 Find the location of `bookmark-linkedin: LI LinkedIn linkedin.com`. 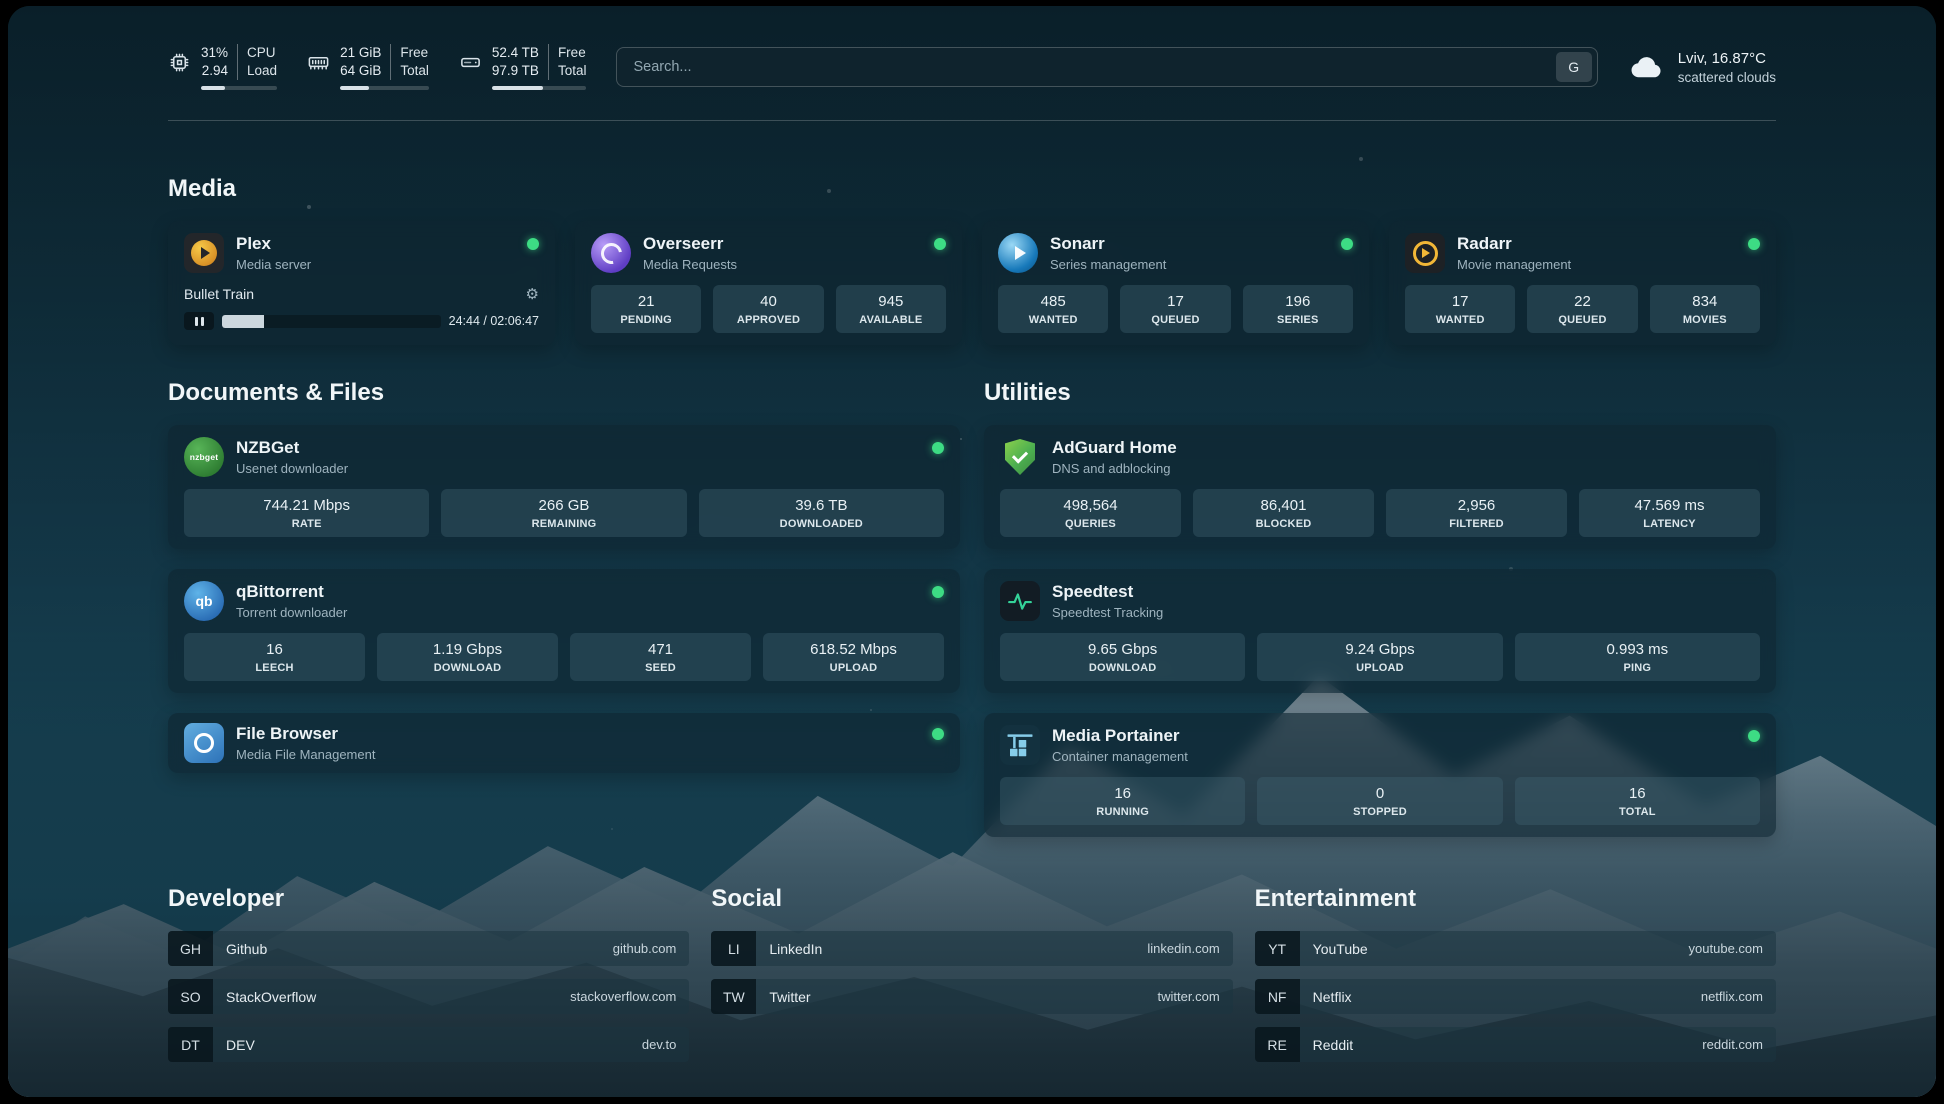

bookmark-linkedin: LI LinkedIn linkedin.com is located at coordinates (972, 948).